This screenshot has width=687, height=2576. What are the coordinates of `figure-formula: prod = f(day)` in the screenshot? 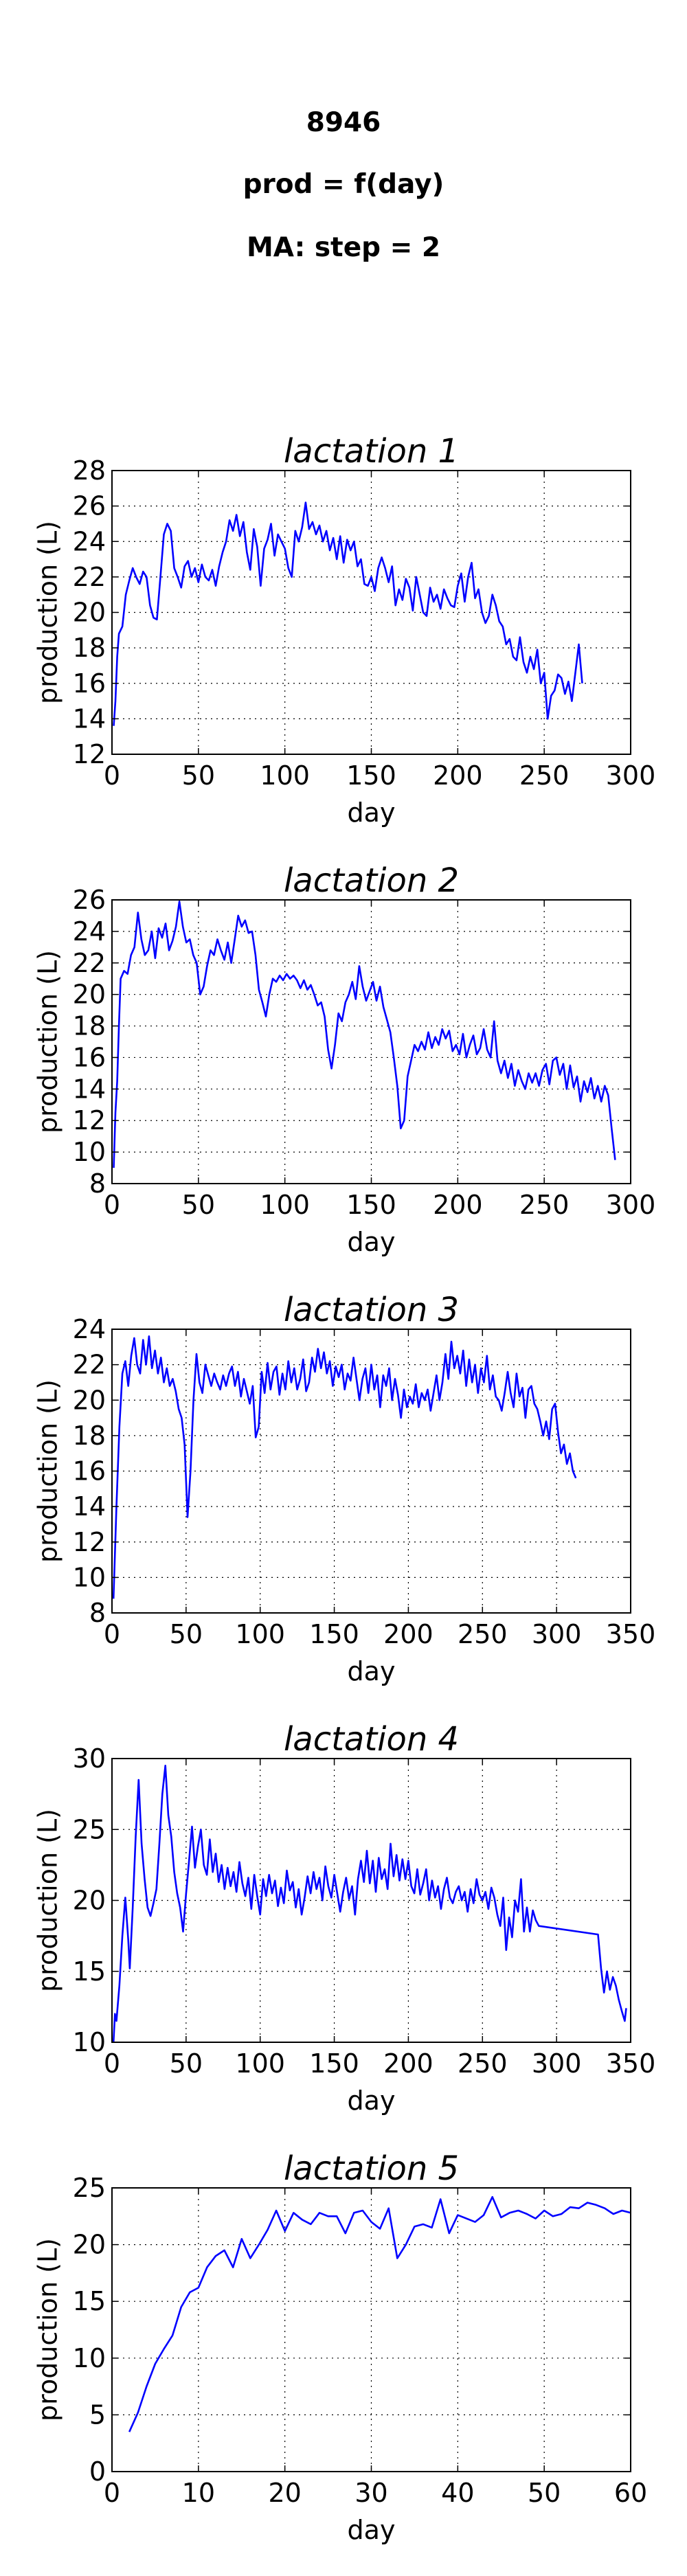 It's located at (343, 184).